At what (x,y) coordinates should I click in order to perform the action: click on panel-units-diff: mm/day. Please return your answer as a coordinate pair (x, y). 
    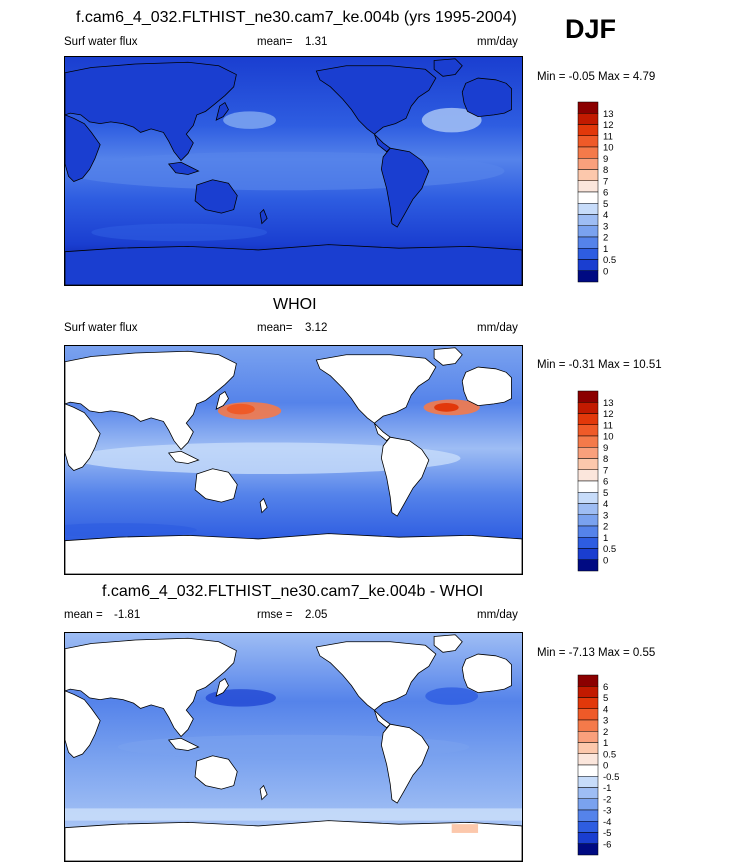
    Looking at the image, I should click on (497, 615).